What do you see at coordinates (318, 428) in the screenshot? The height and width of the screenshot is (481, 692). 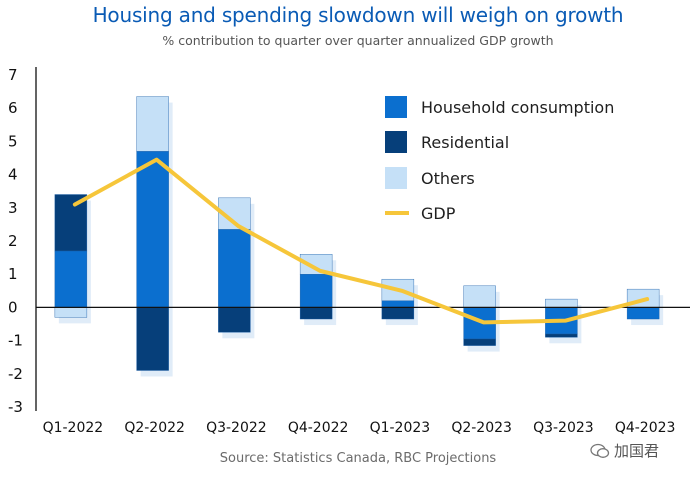 I see `x-tick-label: Q4-2022` at bounding box center [318, 428].